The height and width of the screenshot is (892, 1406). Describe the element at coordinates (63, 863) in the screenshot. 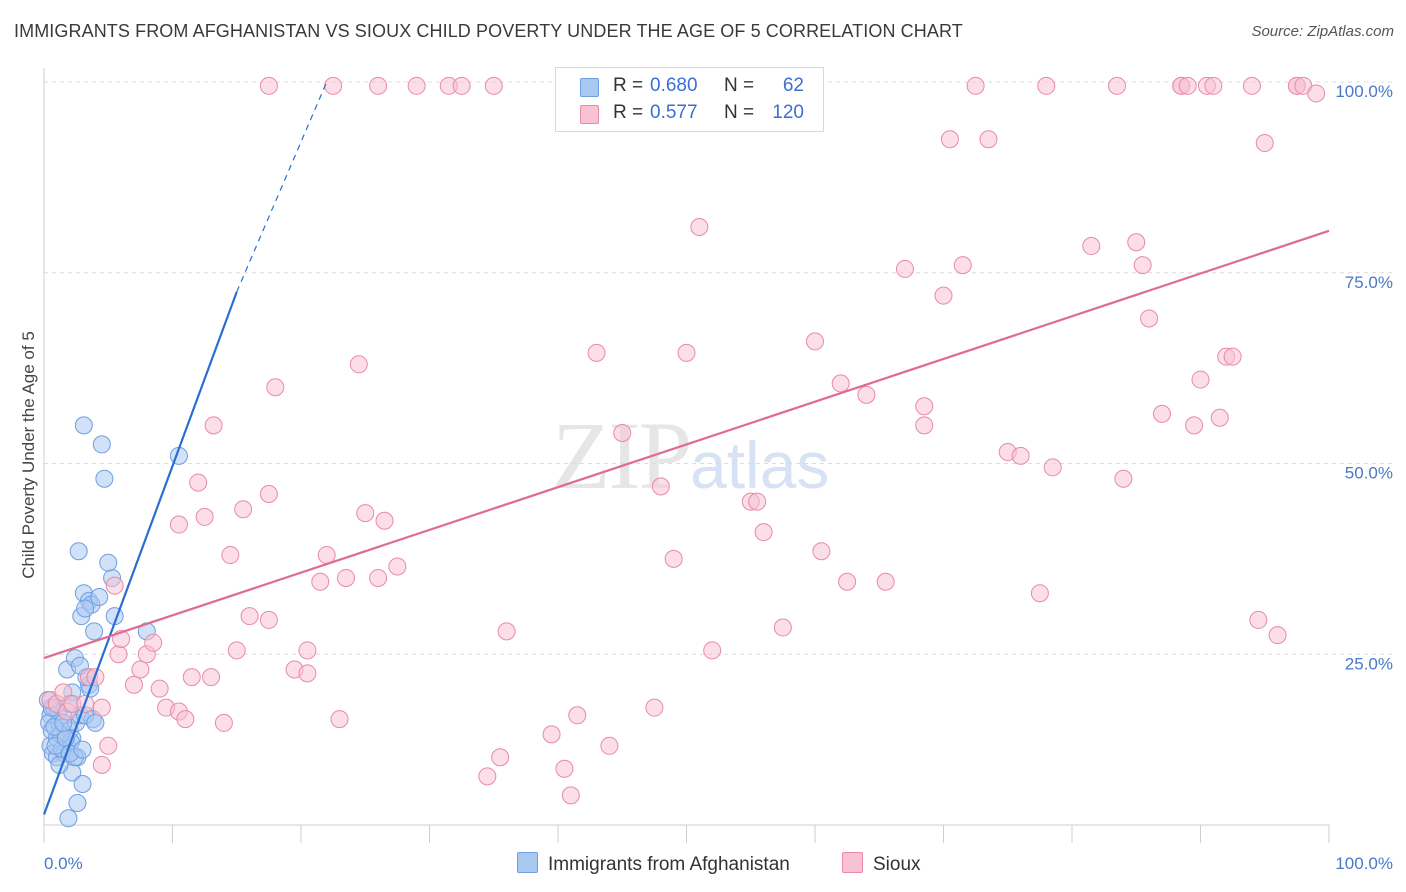

I see `x-tick-label: 0.0%` at that location.